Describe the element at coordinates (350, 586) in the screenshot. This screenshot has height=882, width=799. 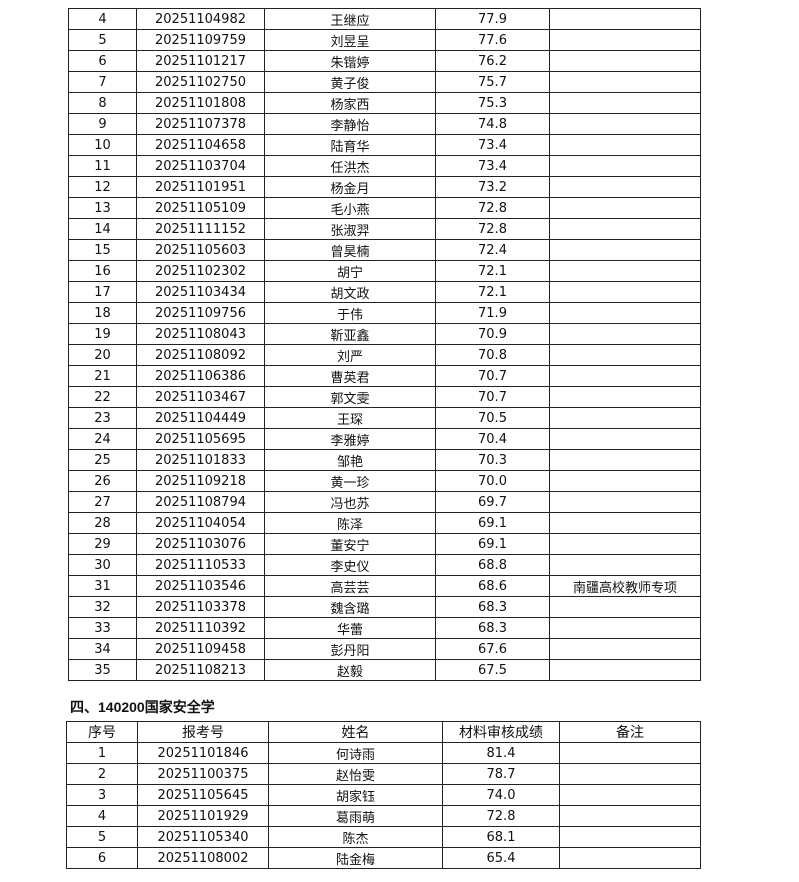
I see `cell-name: 高芸芸` at that location.